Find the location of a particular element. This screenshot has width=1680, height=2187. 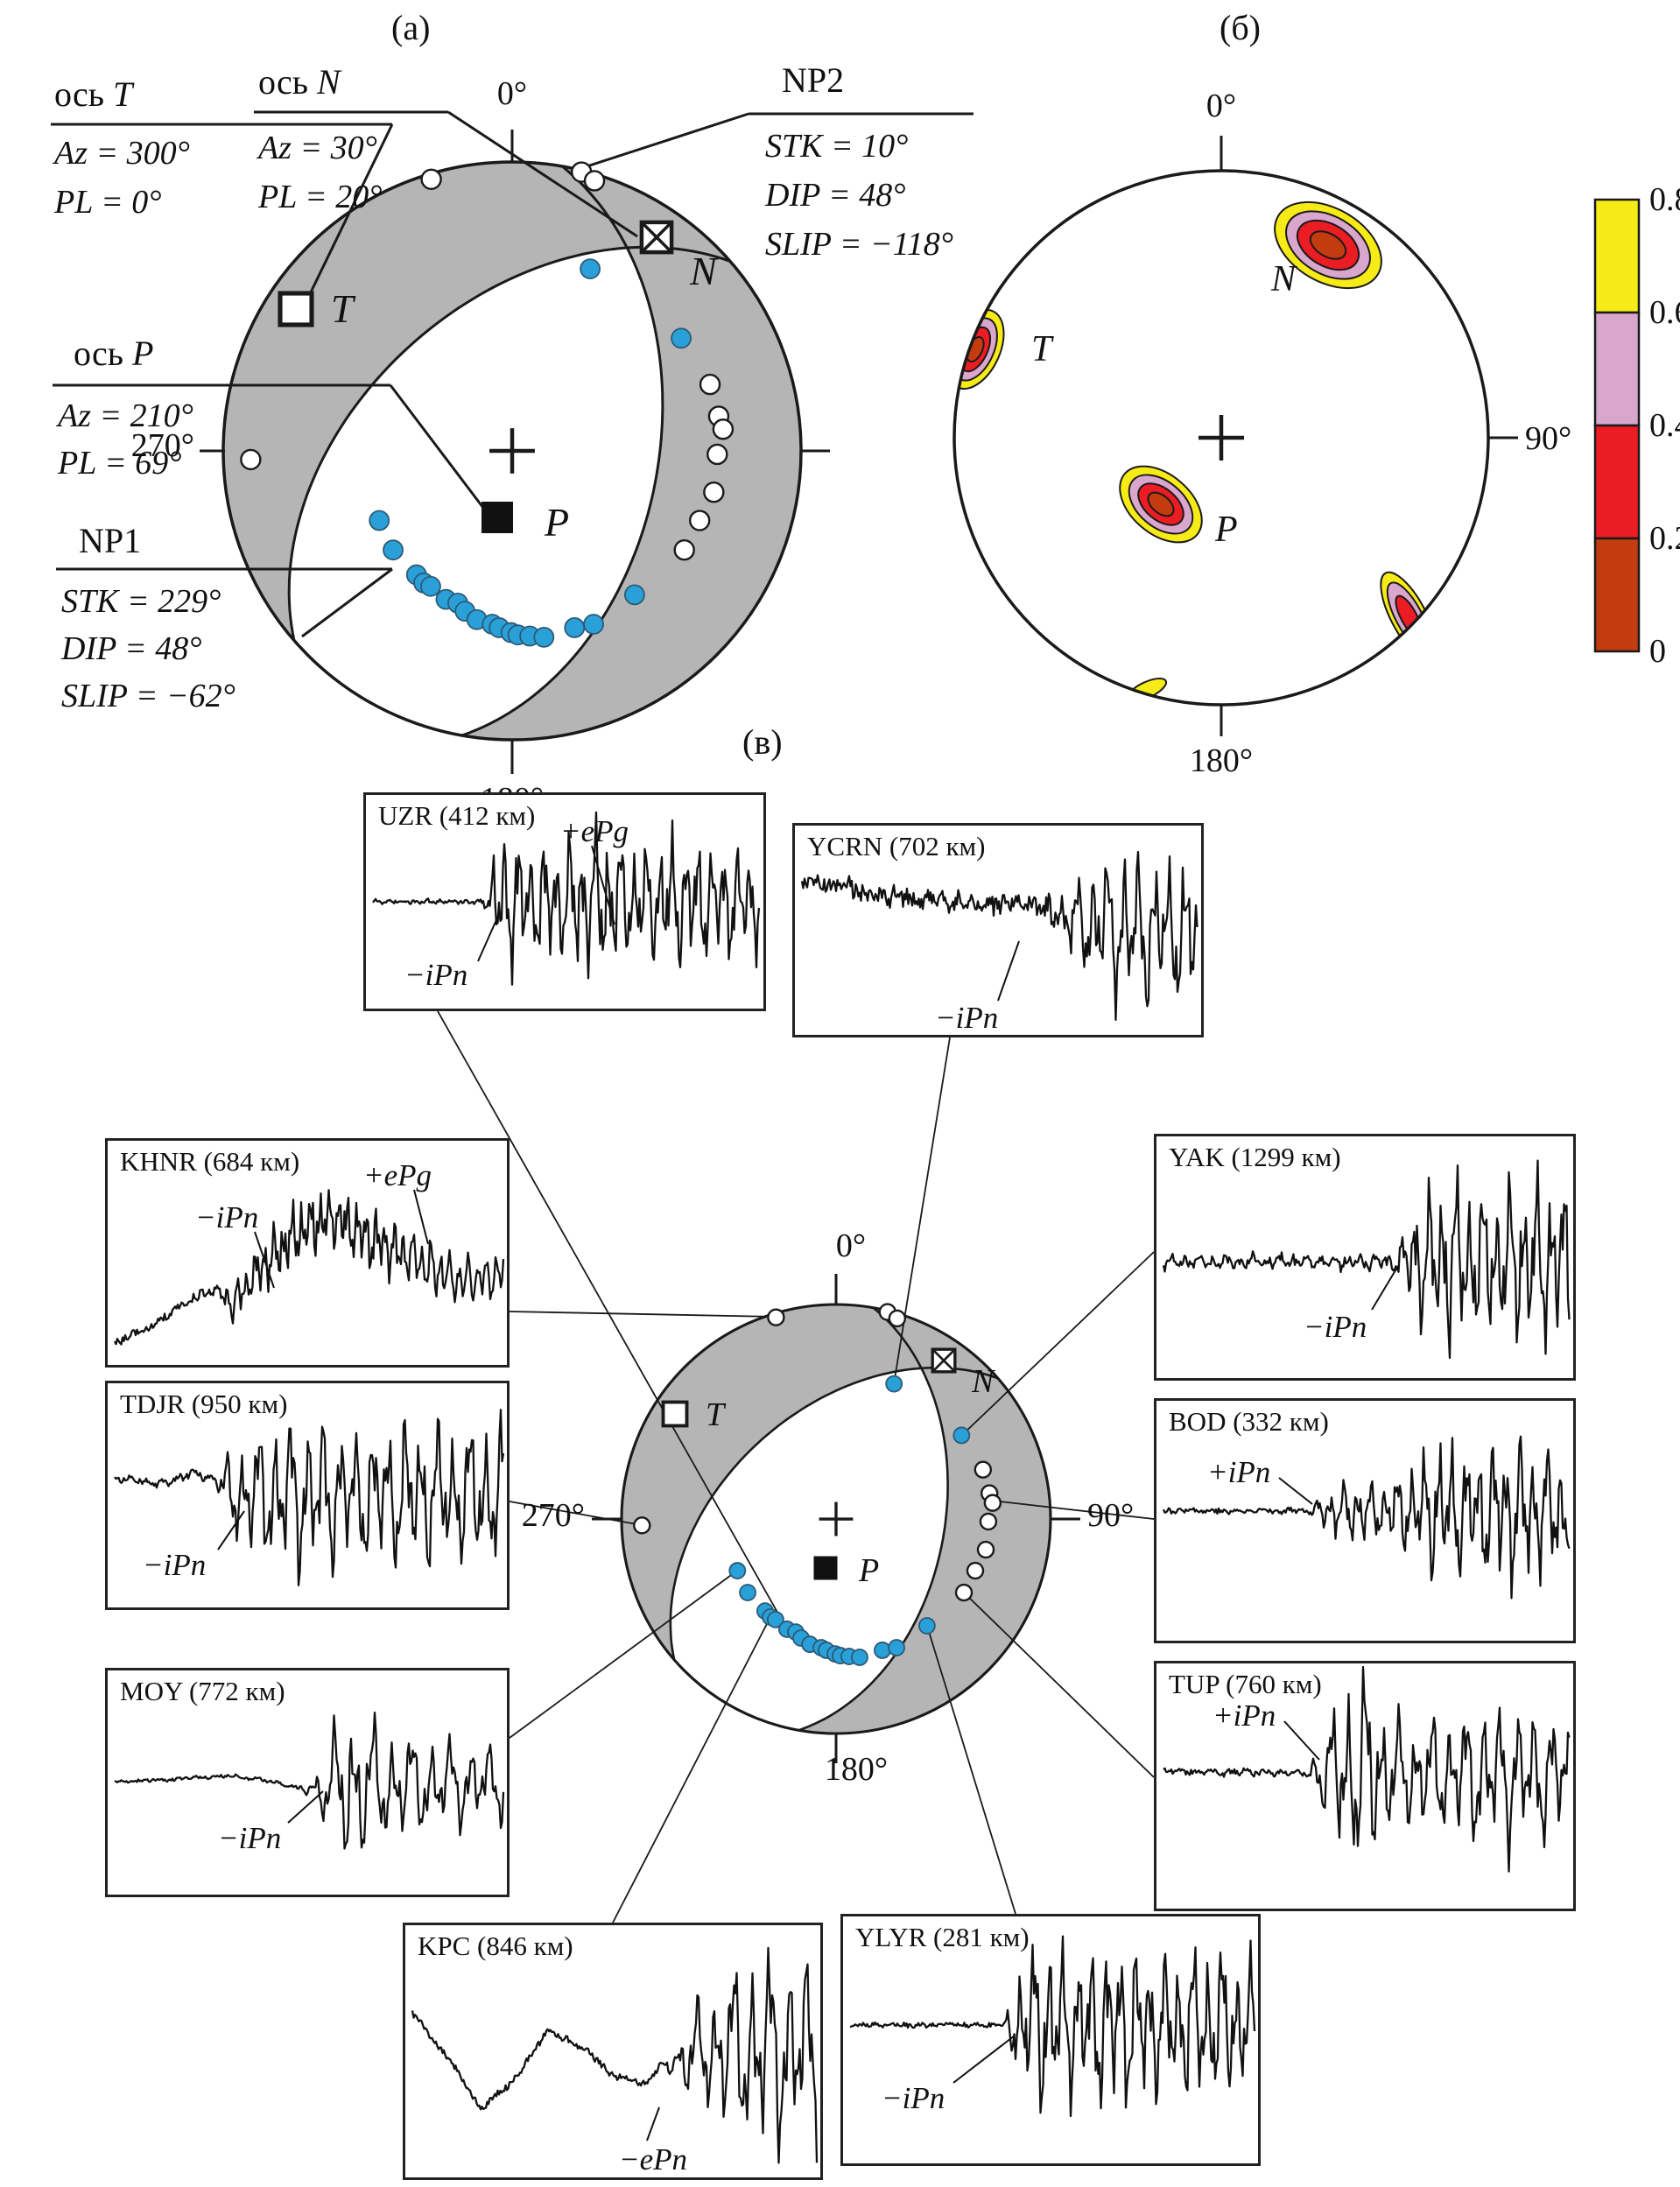

phase-label-YLYR: −iPn is located at coordinates (913, 2098).